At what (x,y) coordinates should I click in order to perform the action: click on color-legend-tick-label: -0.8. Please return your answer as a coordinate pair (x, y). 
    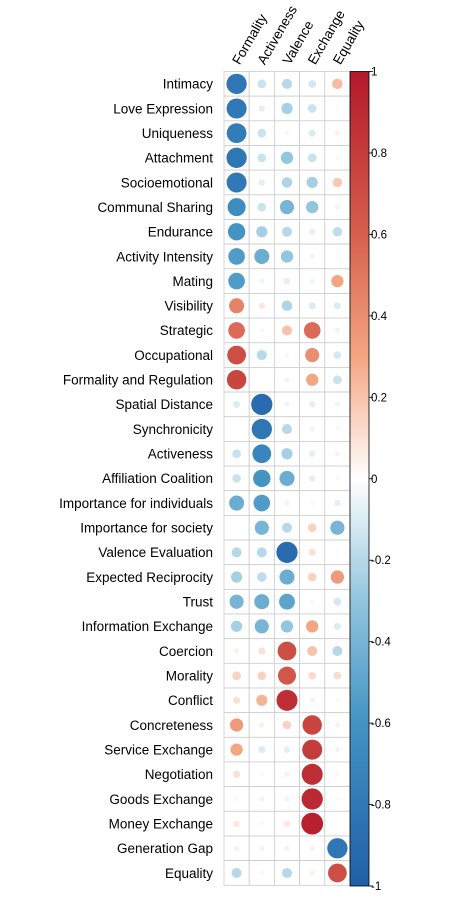
    Looking at the image, I should click on (381, 806).